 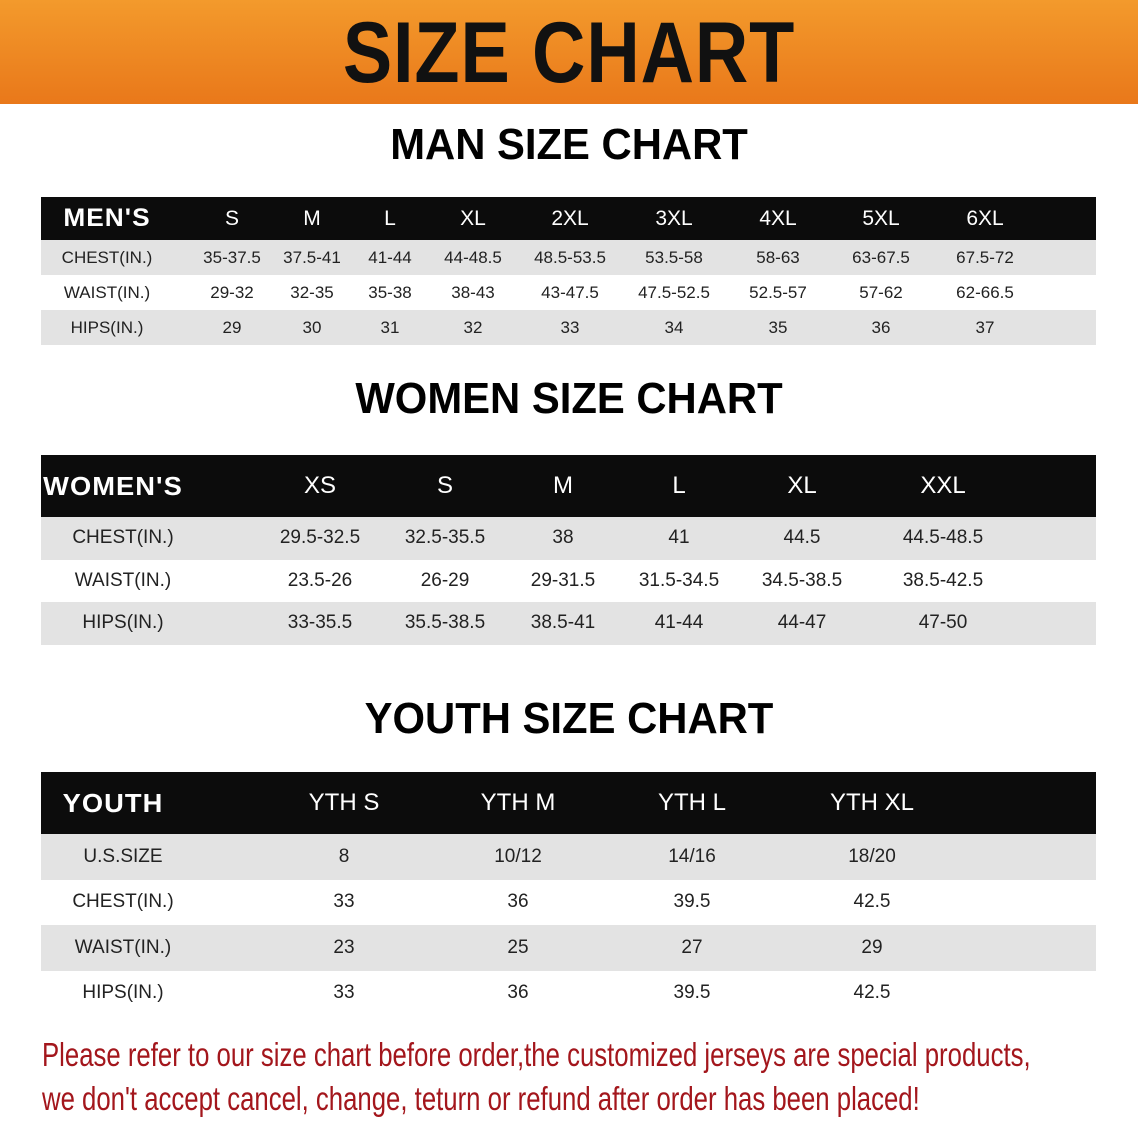 I want to click on youth-header-row: YOUTH YTH S YTH M YTH L YTH XL, so click(x=568, y=803).